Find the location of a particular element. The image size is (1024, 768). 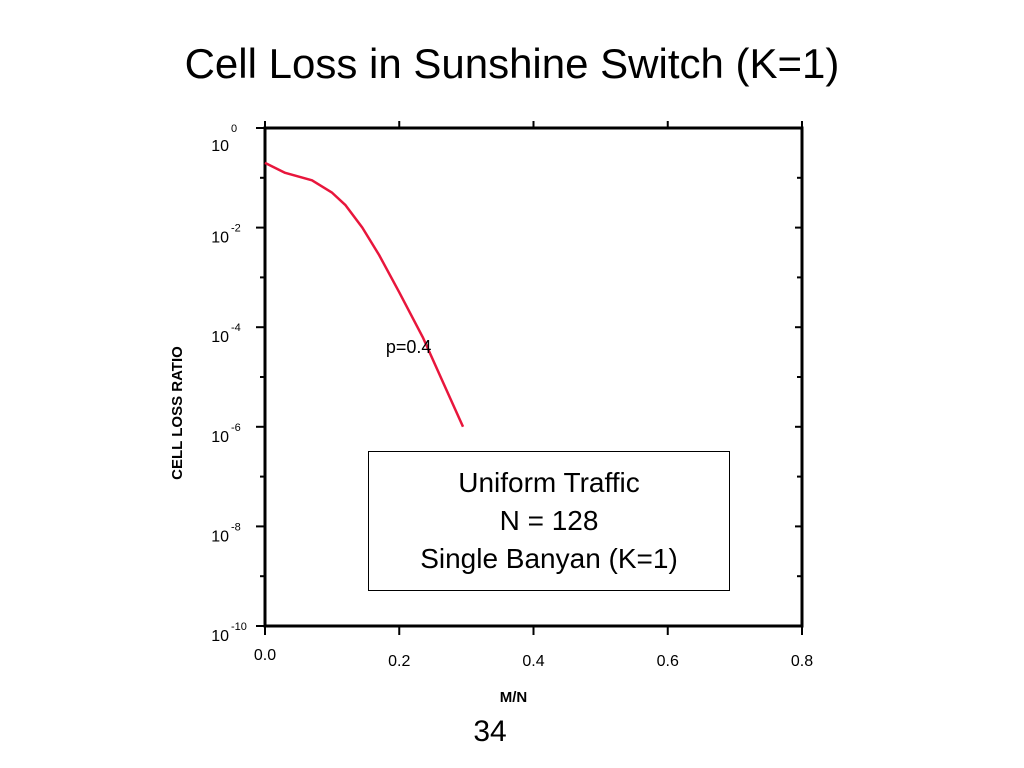

series-line-p04 is located at coordinates (364, 294).